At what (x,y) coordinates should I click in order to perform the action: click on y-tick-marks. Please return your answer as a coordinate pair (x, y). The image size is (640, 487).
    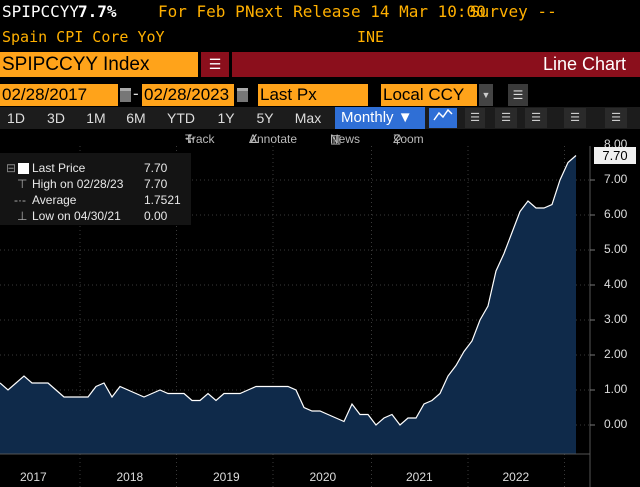
    Looking at the image, I should click on (592, 302).